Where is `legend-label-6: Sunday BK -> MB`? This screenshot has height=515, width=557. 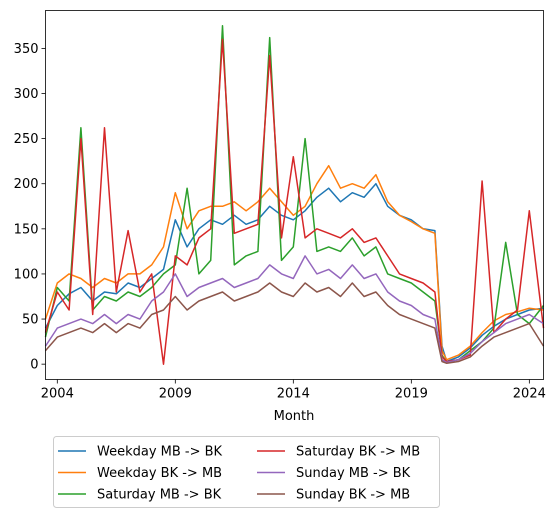
legend-label-6: Sunday BK -> MB is located at coordinates (353, 495).